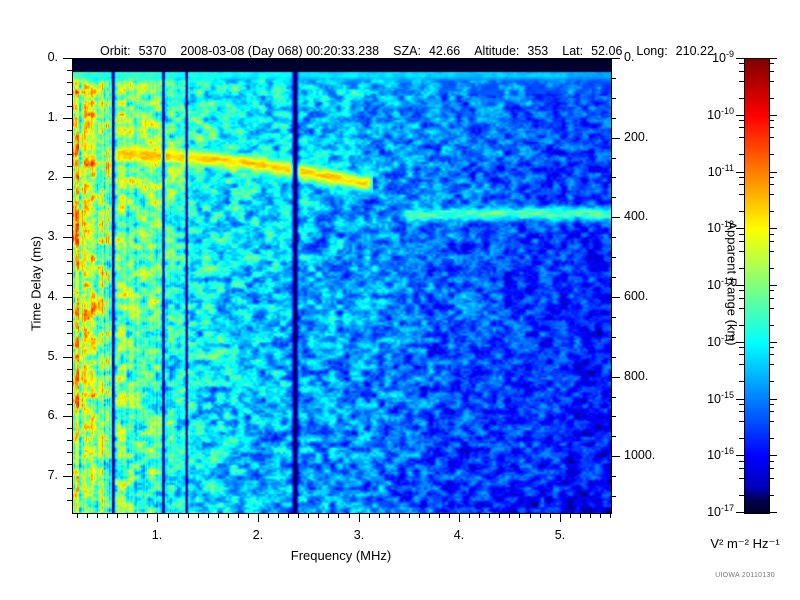 Image resolution: width=800 pixels, height=600 pixels. What do you see at coordinates (52, 57) in the screenshot?
I see `y-tick-label: 0.` at bounding box center [52, 57].